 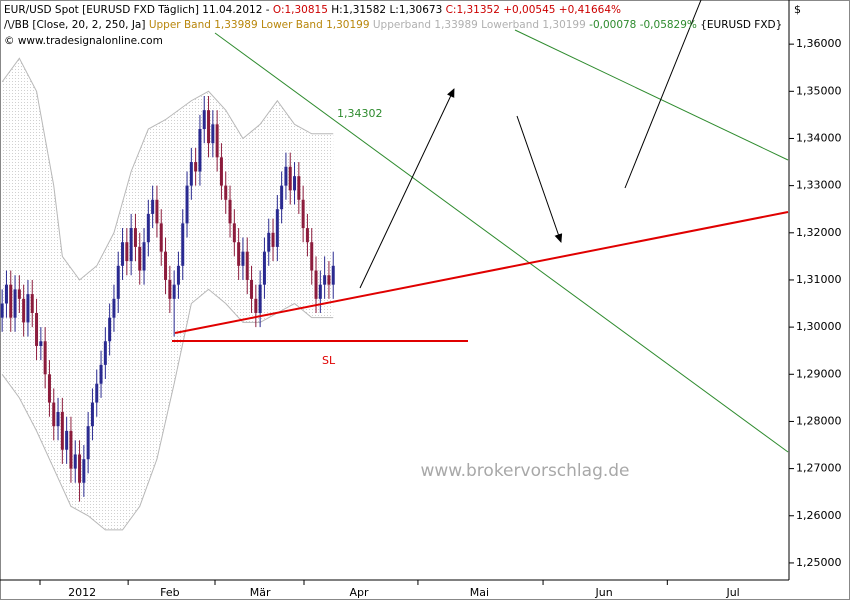 I want to click on x-tick-label: Feb, so click(x=169, y=592).